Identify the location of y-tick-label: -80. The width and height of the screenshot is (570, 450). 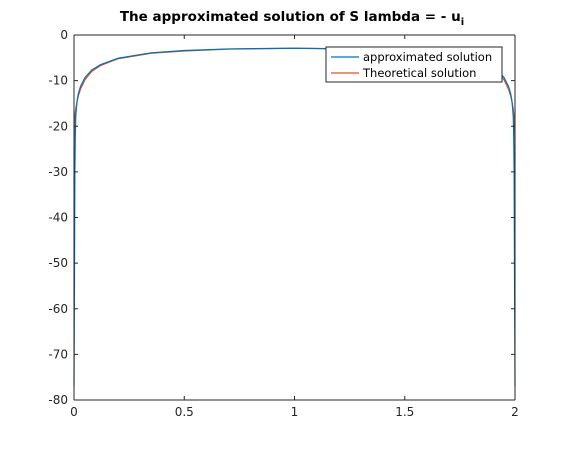
(58, 400).